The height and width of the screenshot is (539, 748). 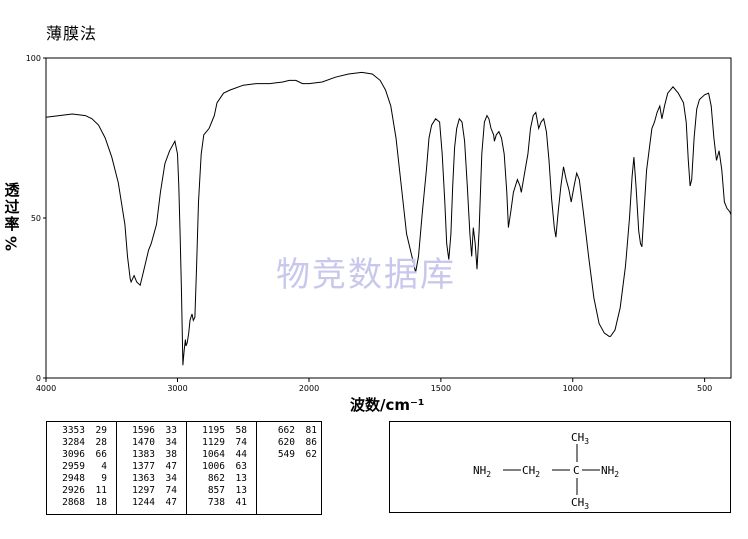 What do you see at coordinates (143, 454) in the screenshot?
I see `peak-wavenumber: 1383` at bounding box center [143, 454].